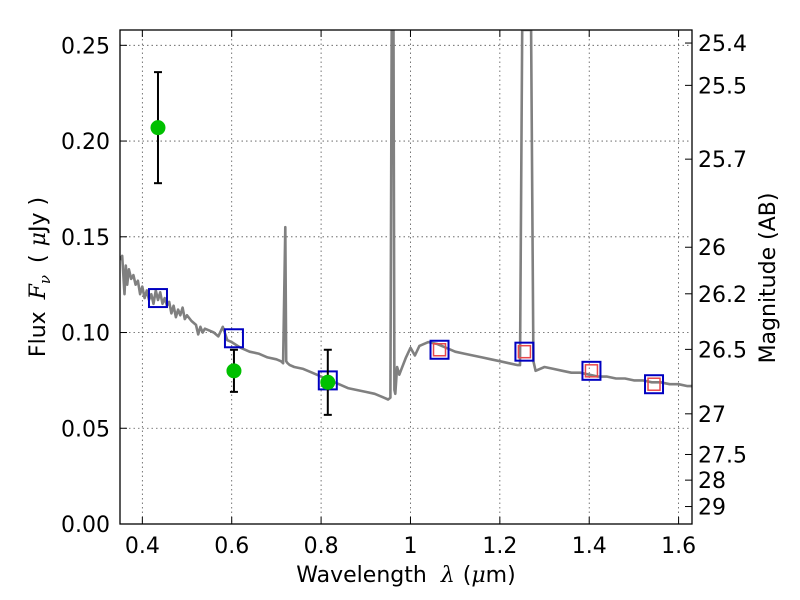 Image resolution: width=800 pixels, height=600 pixels. Describe the element at coordinates (142, 546) in the screenshot. I see `x-tick-label: 0.4` at that location.